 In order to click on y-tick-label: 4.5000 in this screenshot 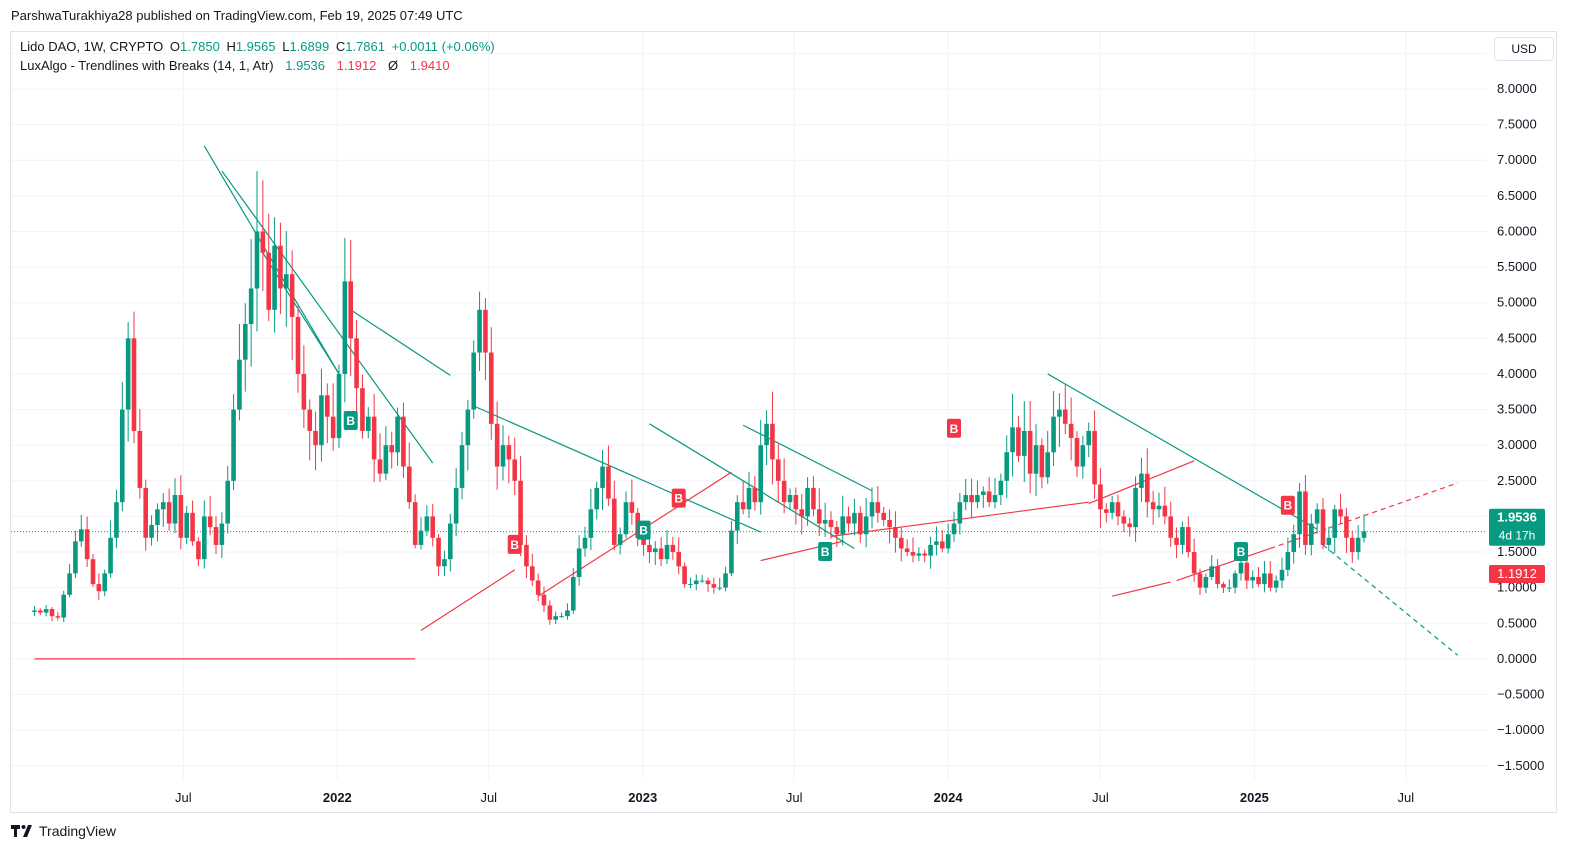, I will do `click(1517, 337)`.